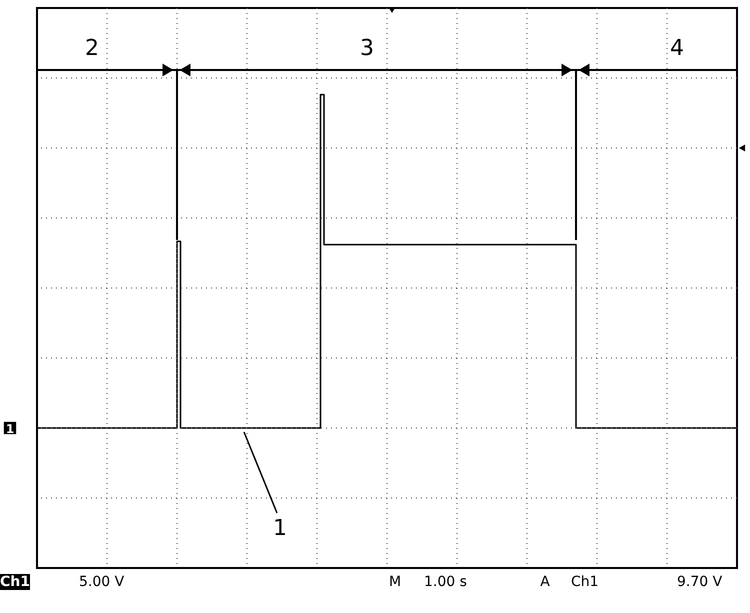 This screenshot has width=750, height=613. What do you see at coordinates (677, 48) in the screenshot?
I see `text: 4` at bounding box center [677, 48].